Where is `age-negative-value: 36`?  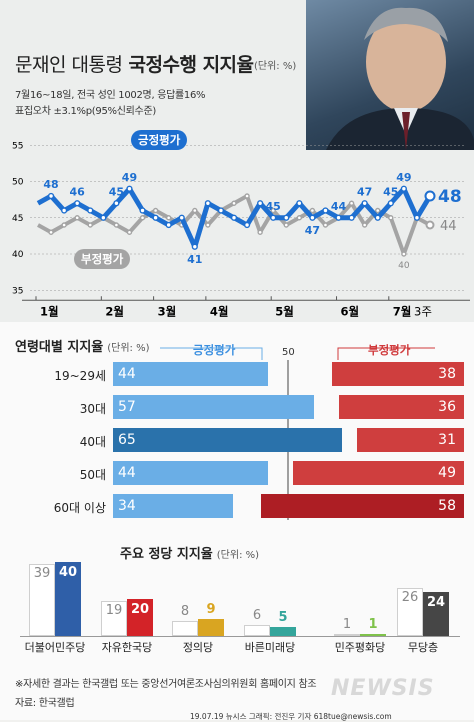 age-negative-value: 36 is located at coordinates (447, 407).